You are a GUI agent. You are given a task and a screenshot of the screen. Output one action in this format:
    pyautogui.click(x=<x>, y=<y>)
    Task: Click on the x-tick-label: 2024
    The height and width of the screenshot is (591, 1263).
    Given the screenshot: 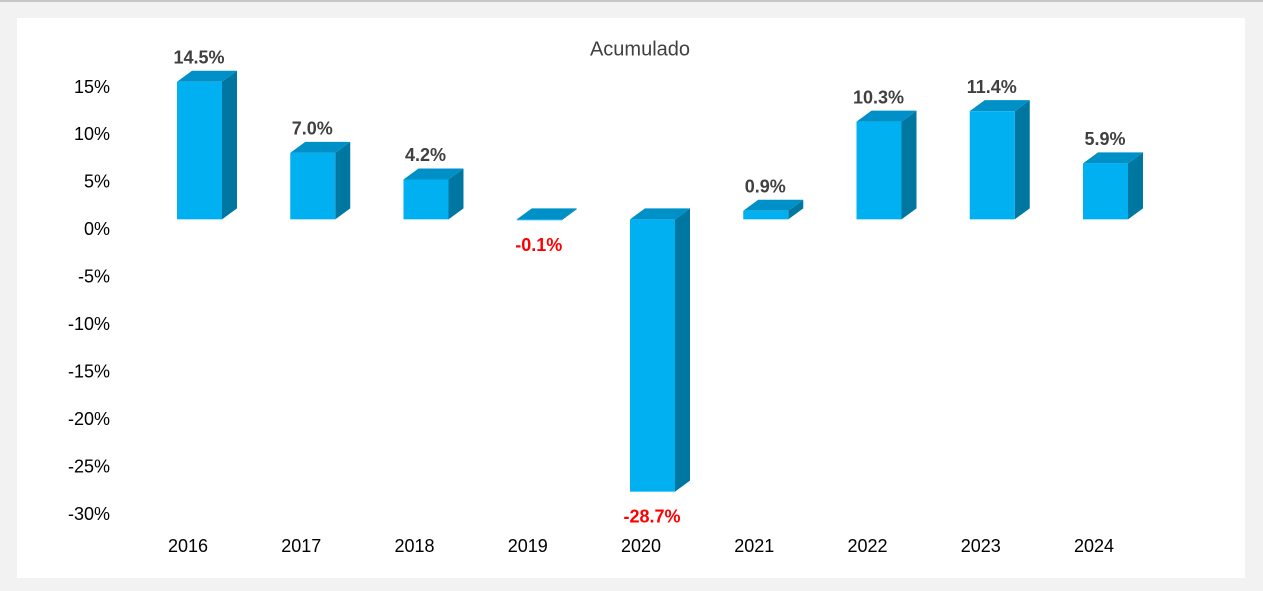 What is the action you would take?
    pyautogui.click(x=1094, y=546)
    